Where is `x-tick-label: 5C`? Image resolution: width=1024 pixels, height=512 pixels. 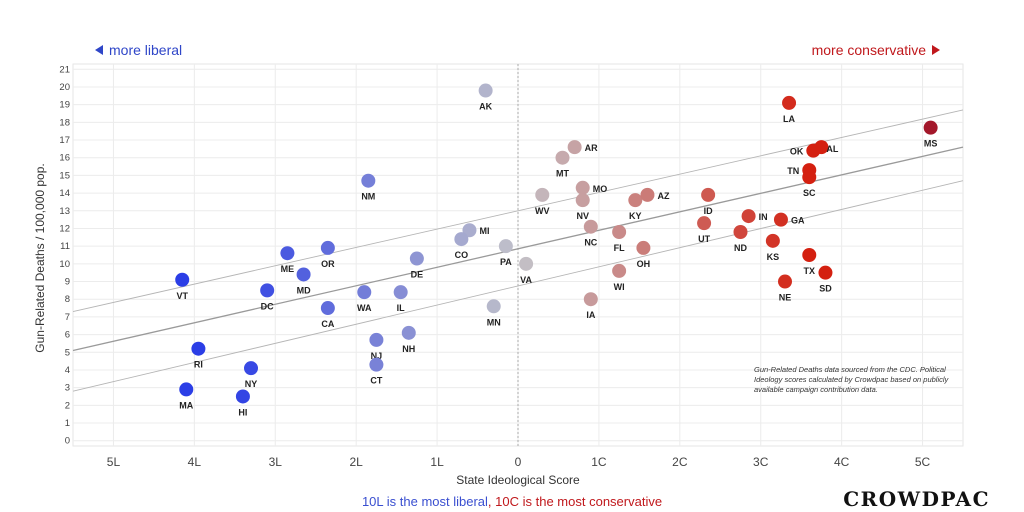 x-tick-label: 5C is located at coordinates (923, 462).